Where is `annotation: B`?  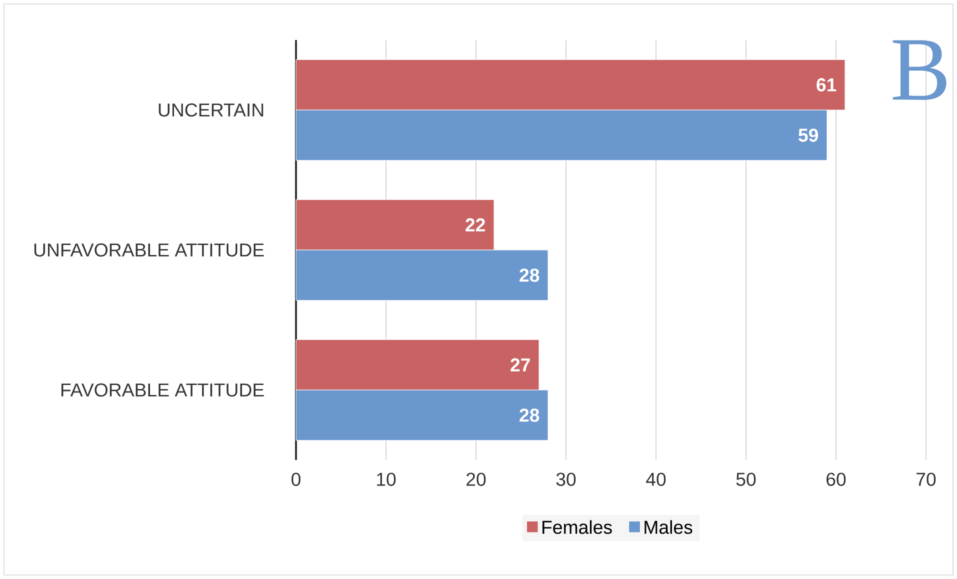
annotation: B is located at coordinates (919, 70).